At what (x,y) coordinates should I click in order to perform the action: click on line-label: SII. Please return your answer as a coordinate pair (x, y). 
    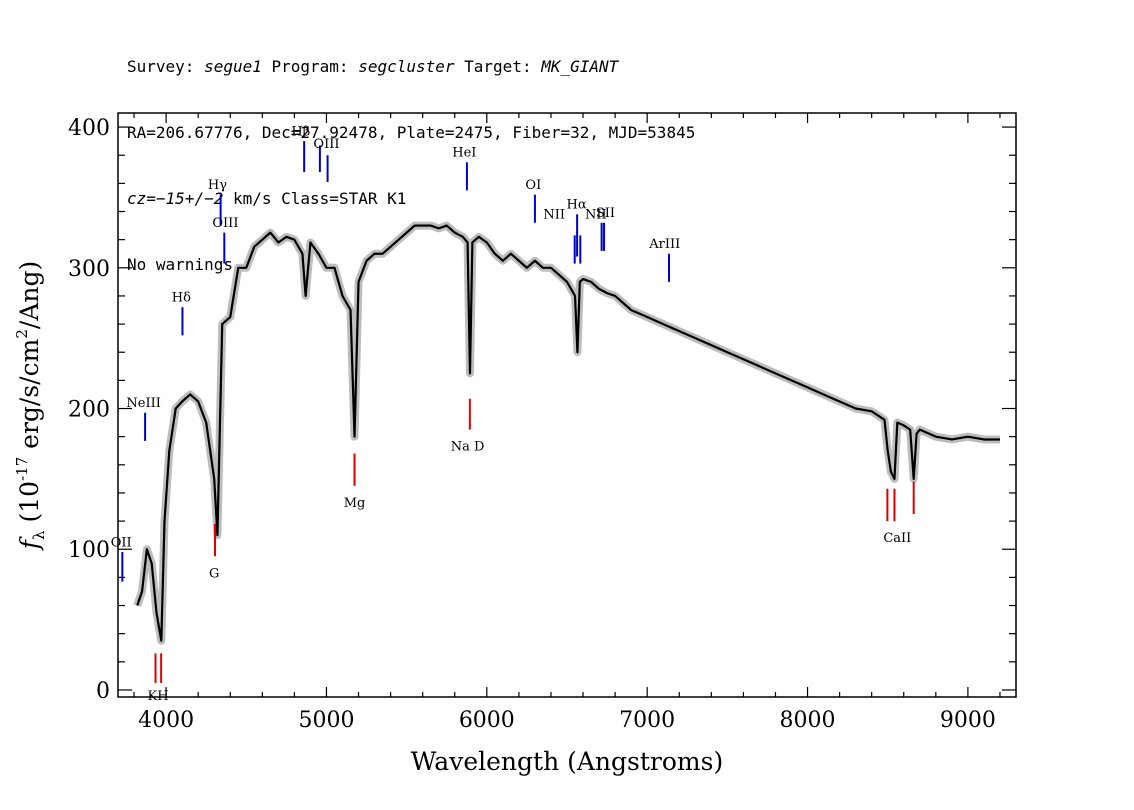
    Looking at the image, I should click on (605, 213).